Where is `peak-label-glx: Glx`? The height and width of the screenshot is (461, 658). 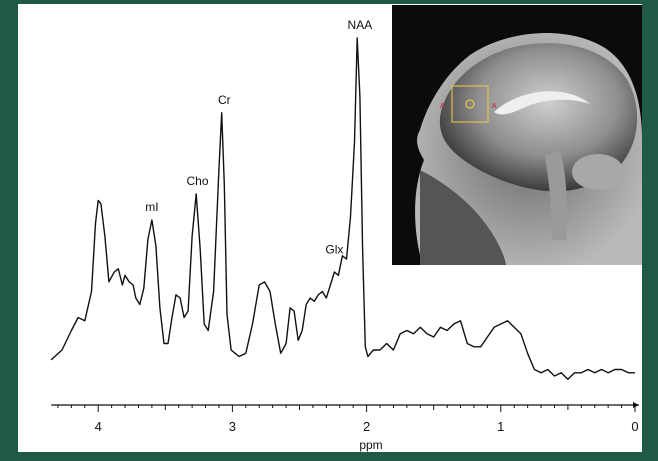 peak-label-glx: Glx is located at coordinates (334, 249).